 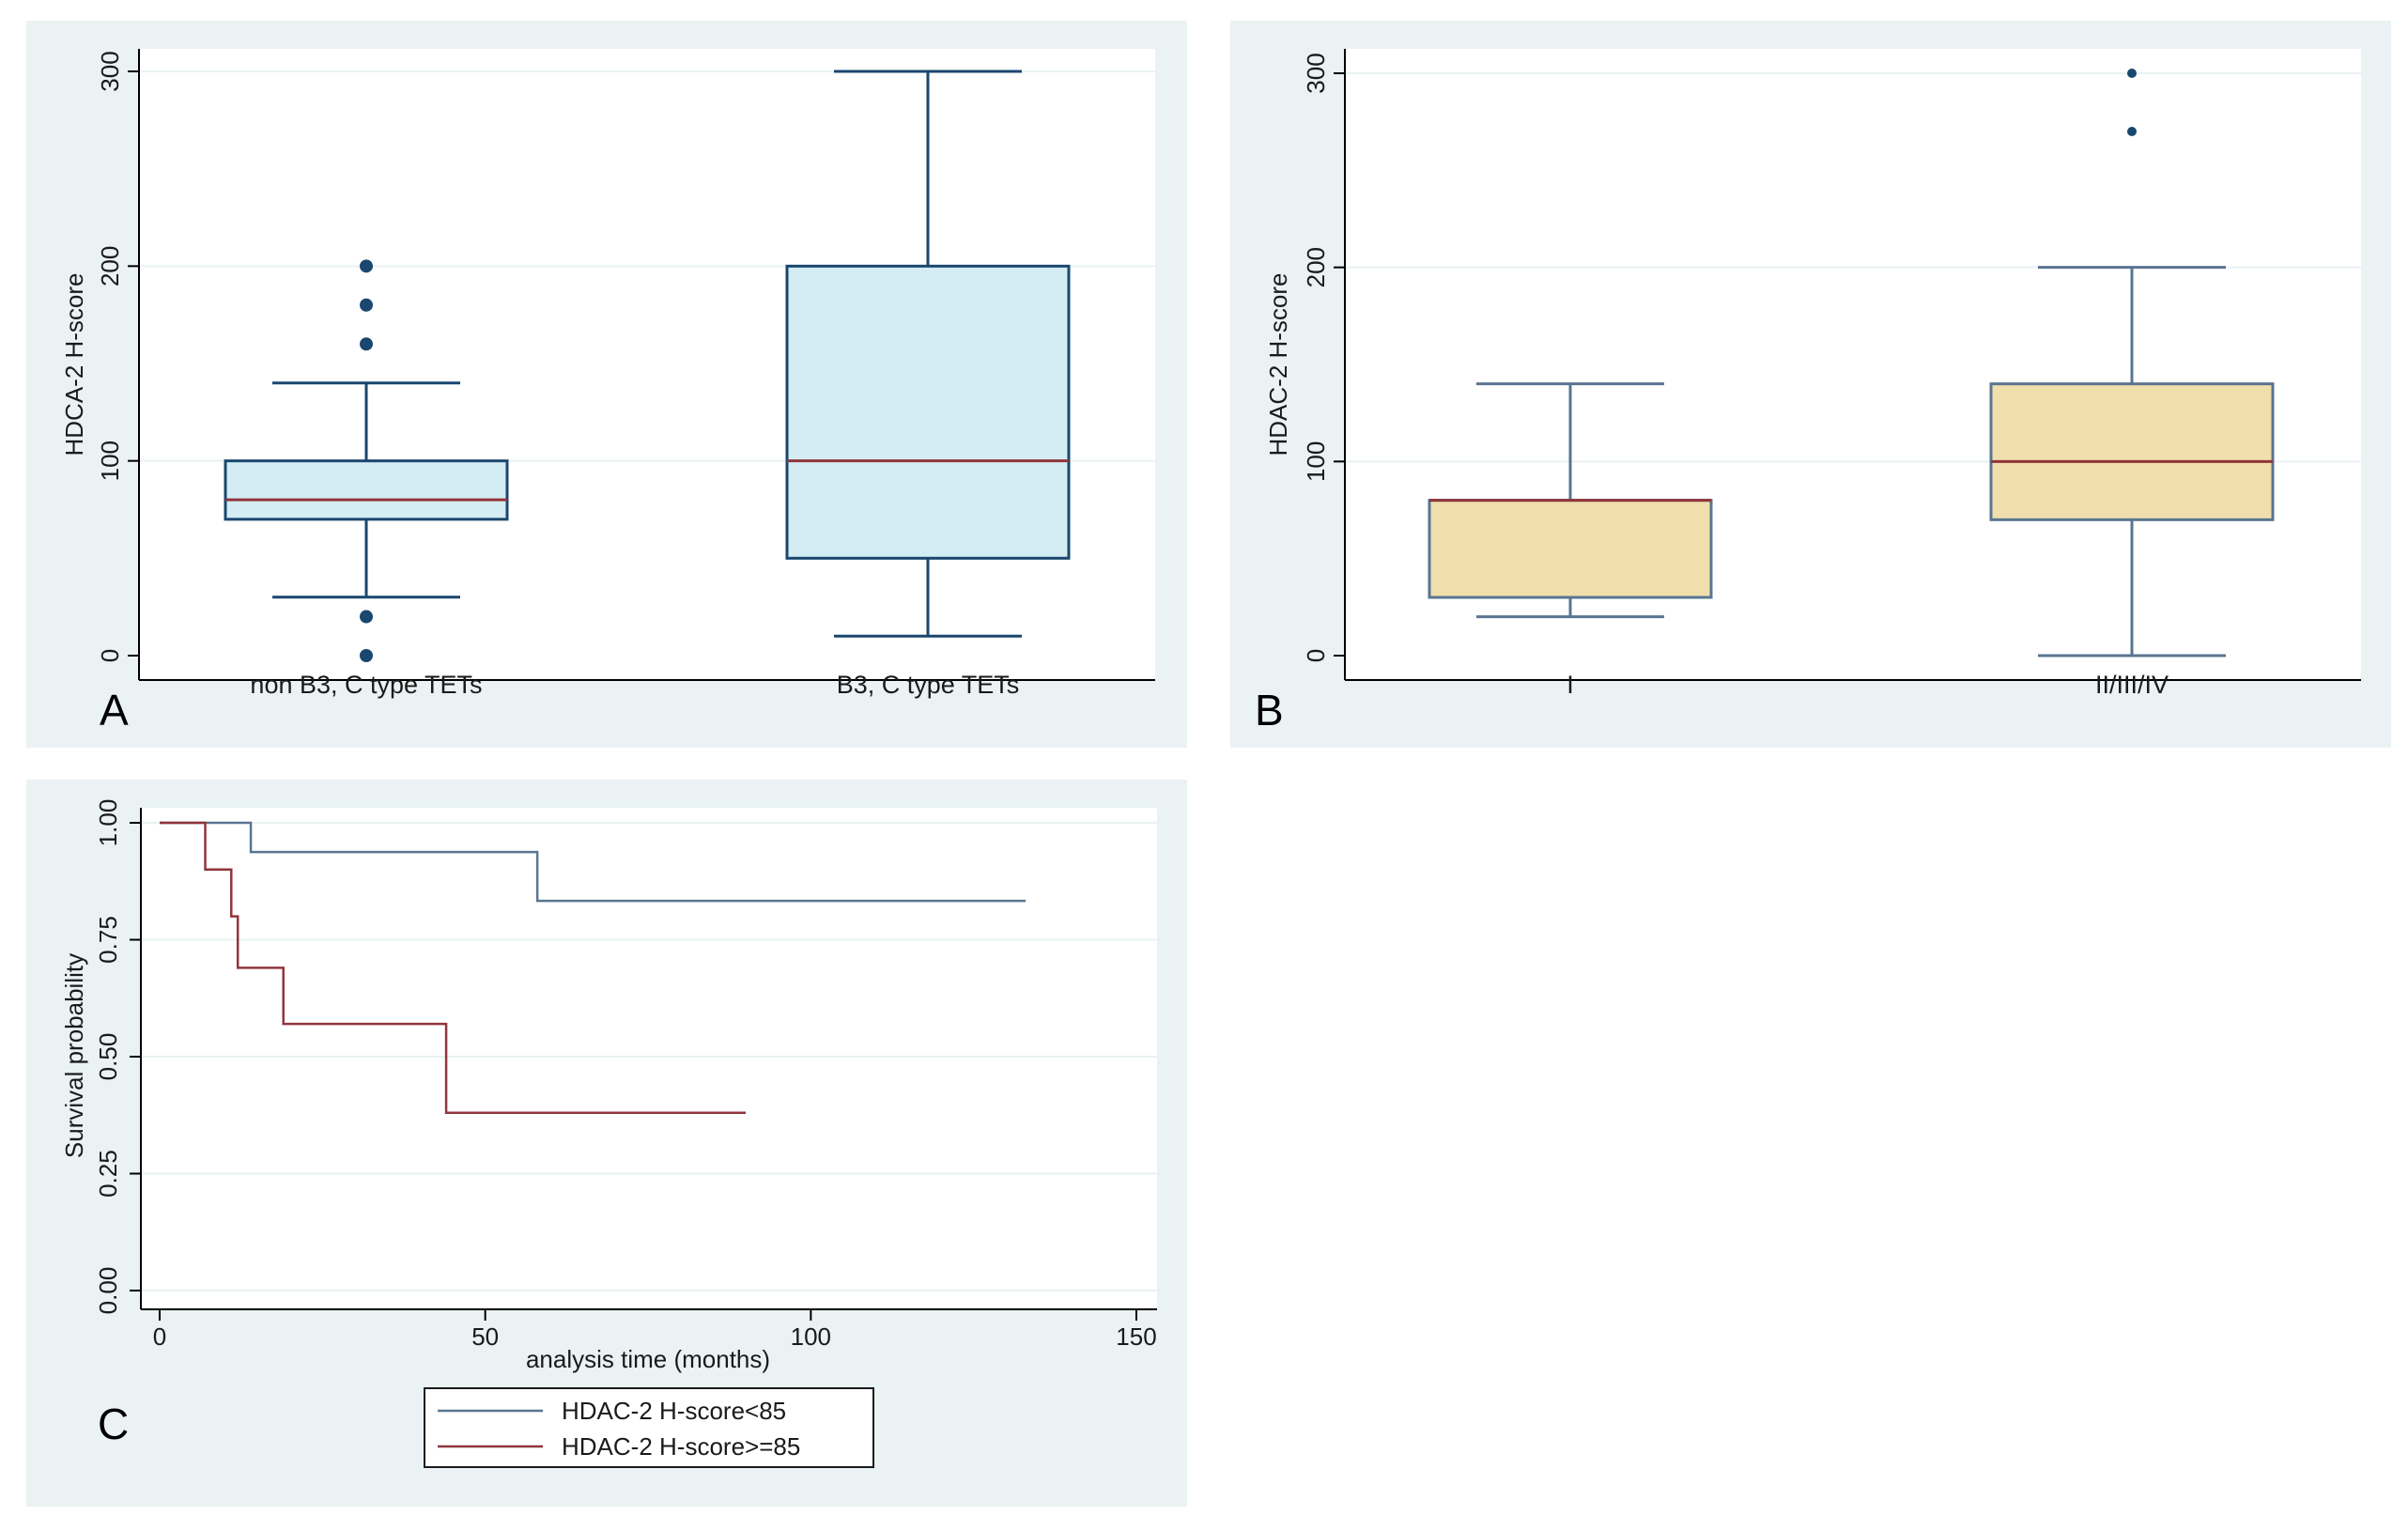 What do you see at coordinates (485, 1336) in the screenshot?
I see `x-tick-label: 50` at bounding box center [485, 1336].